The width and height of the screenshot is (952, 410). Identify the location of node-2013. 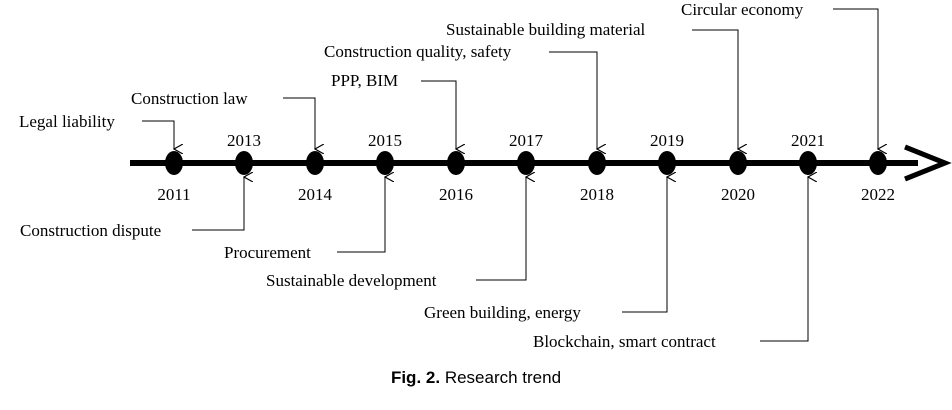
(244, 163).